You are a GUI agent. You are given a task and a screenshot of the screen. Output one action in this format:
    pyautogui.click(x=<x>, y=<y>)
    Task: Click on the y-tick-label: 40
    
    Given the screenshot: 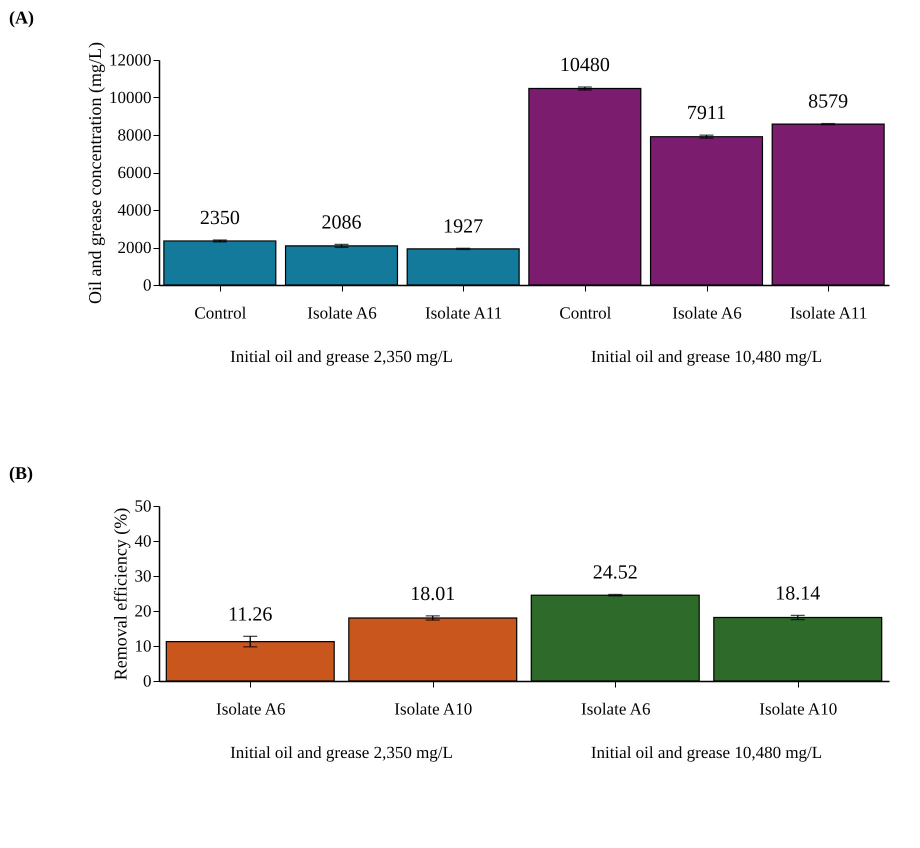 What is the action you would take?
    pyautogui.click(x=143, y=541)
    